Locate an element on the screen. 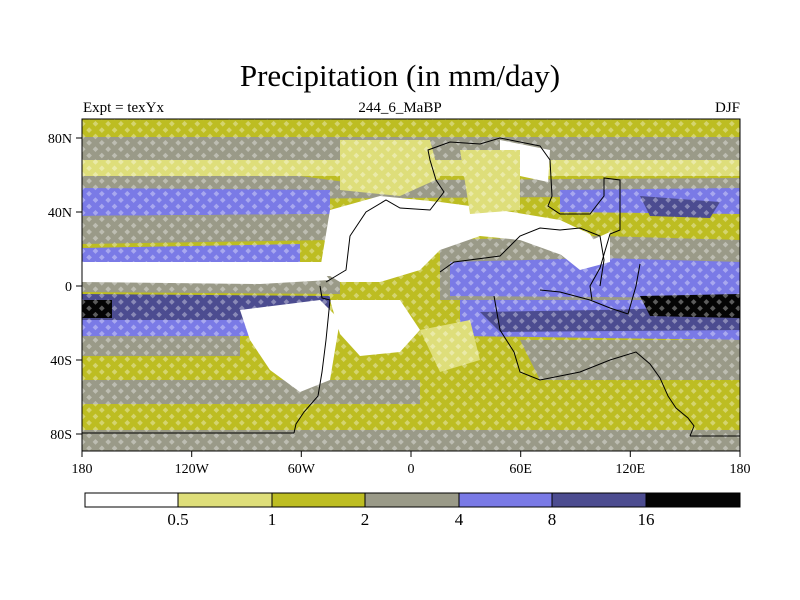 This screenshot has width=800, height=600. central-continent-coast is located at coordinates (522, 257).